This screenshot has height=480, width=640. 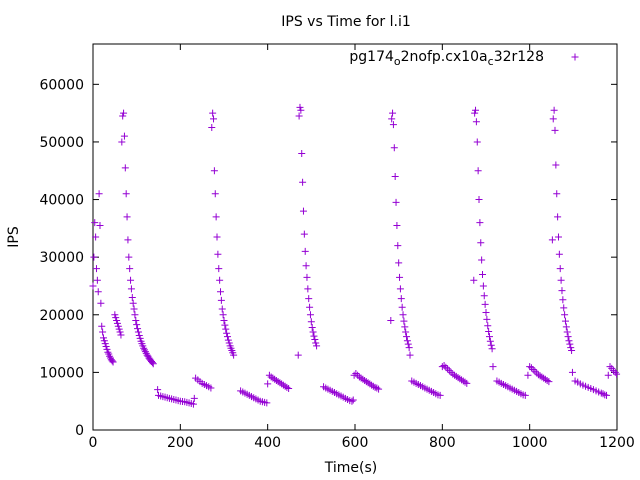 What do you see at coordinates (346, 22) in the screenshot?
I see `chart-title: IPS vs Time for l.i1` at bounding box center [346, 22].